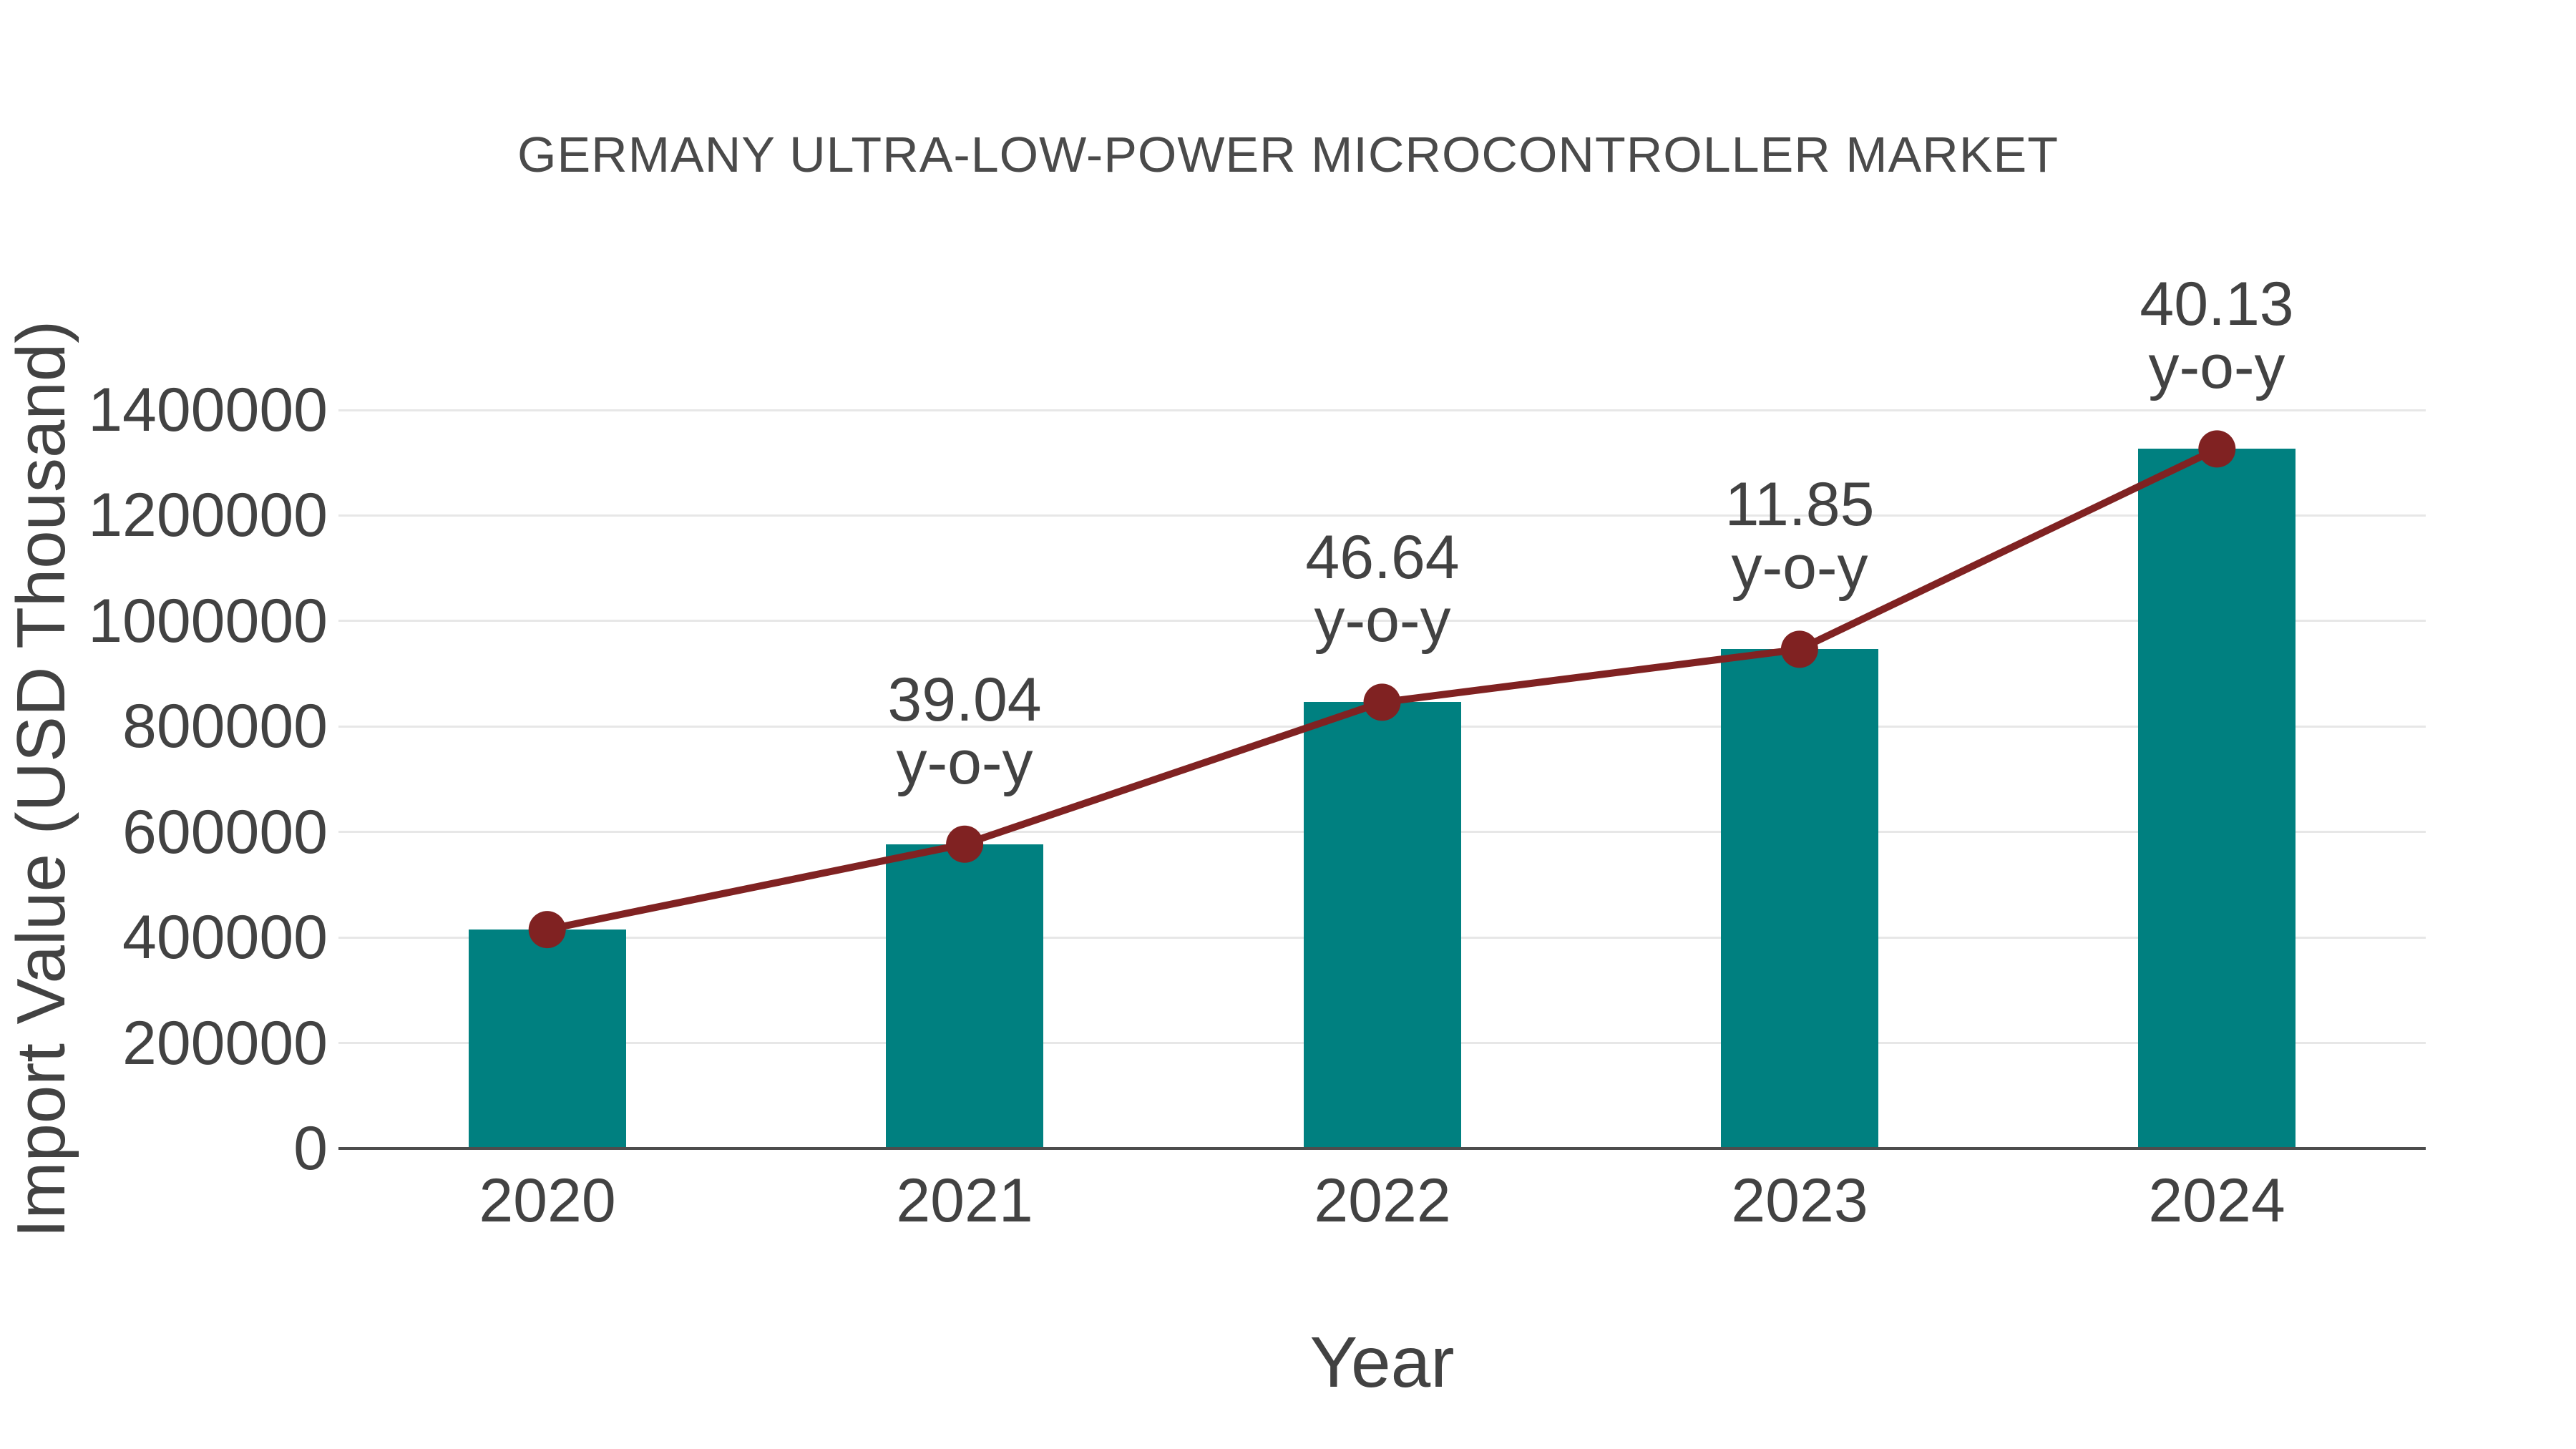 The image size is (2576, 1449). Describe the element at coordinates (1382, 1200) in the screenshot. I see `x-tick-label-2022: 2022` at that location.